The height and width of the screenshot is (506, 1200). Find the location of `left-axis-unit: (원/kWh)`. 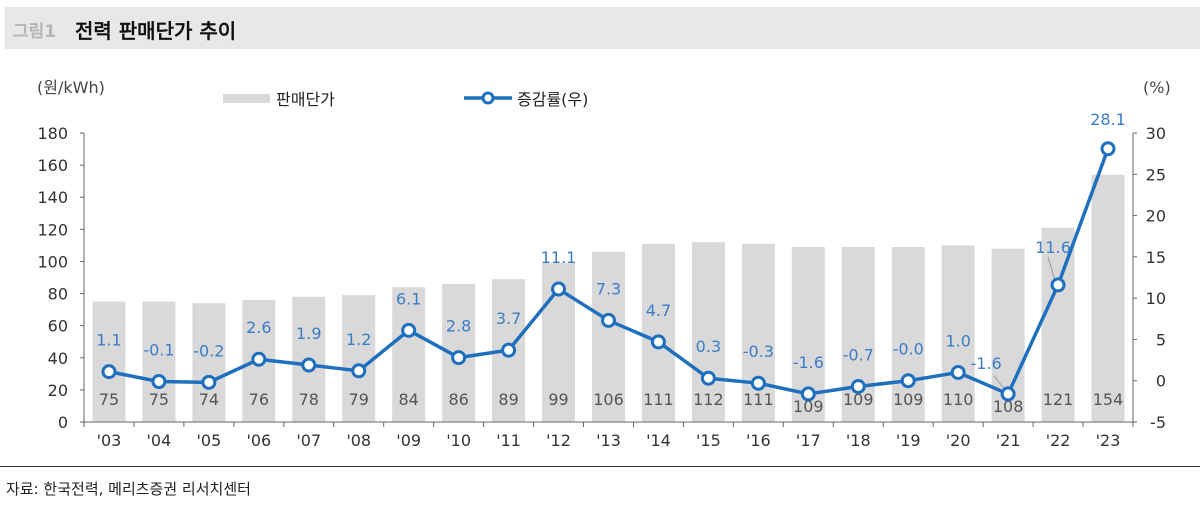

left-axis-unit: (원/kWh) is located at coordinates (71, 87).